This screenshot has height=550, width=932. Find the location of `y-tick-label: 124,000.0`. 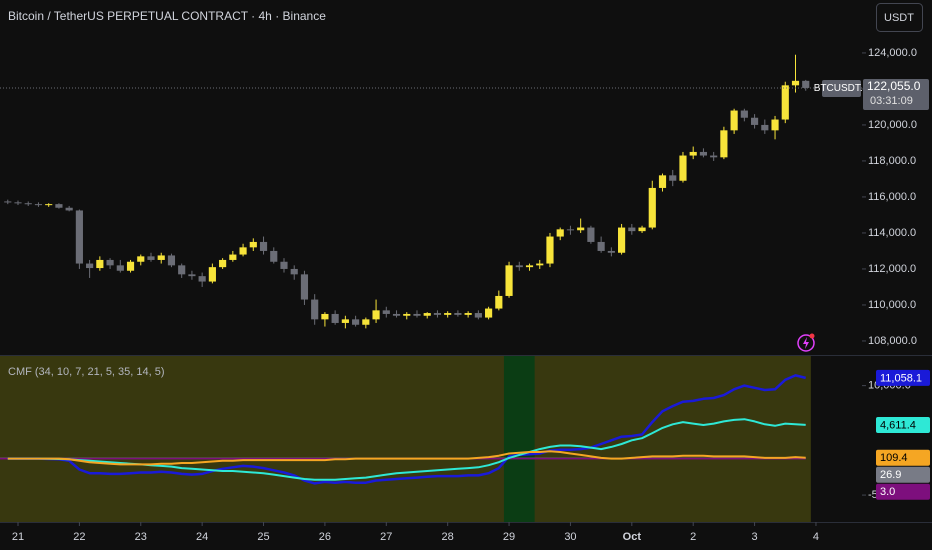

y-tick-label: 124,000.0 is located at coordinates (892, 53).